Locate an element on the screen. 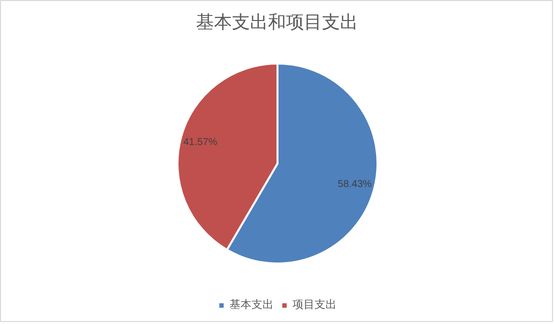  legend-label: 基本支出 is located at coordinates (252, 304).